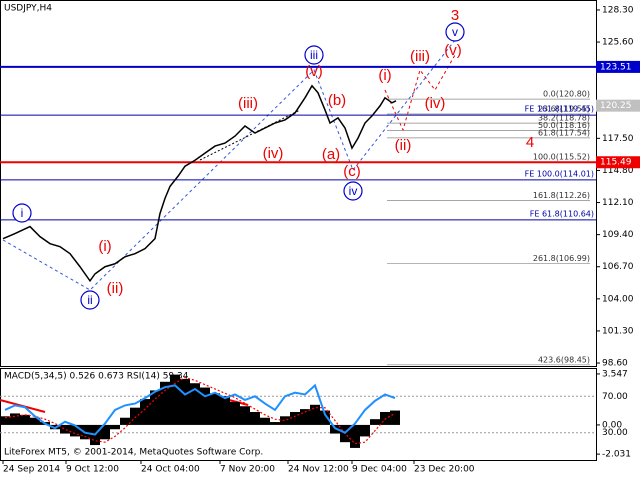  What do you see at coordinates (31, 470) in the screenshot?
I see `x-tick-label: 24 Sep 2014` at bounding box center [31, 470].